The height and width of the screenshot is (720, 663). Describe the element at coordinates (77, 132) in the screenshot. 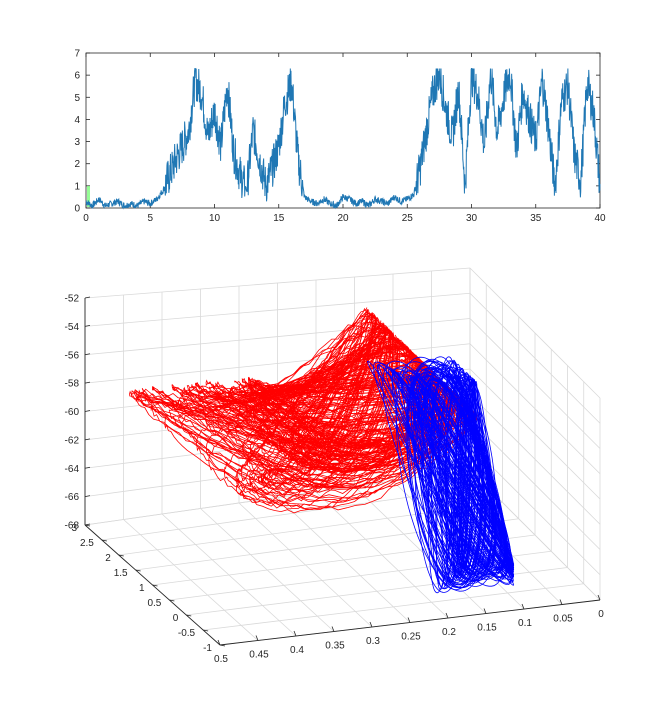

I see `y-tick-labels: 0 1 2 3 4 5 6 7` at that location.